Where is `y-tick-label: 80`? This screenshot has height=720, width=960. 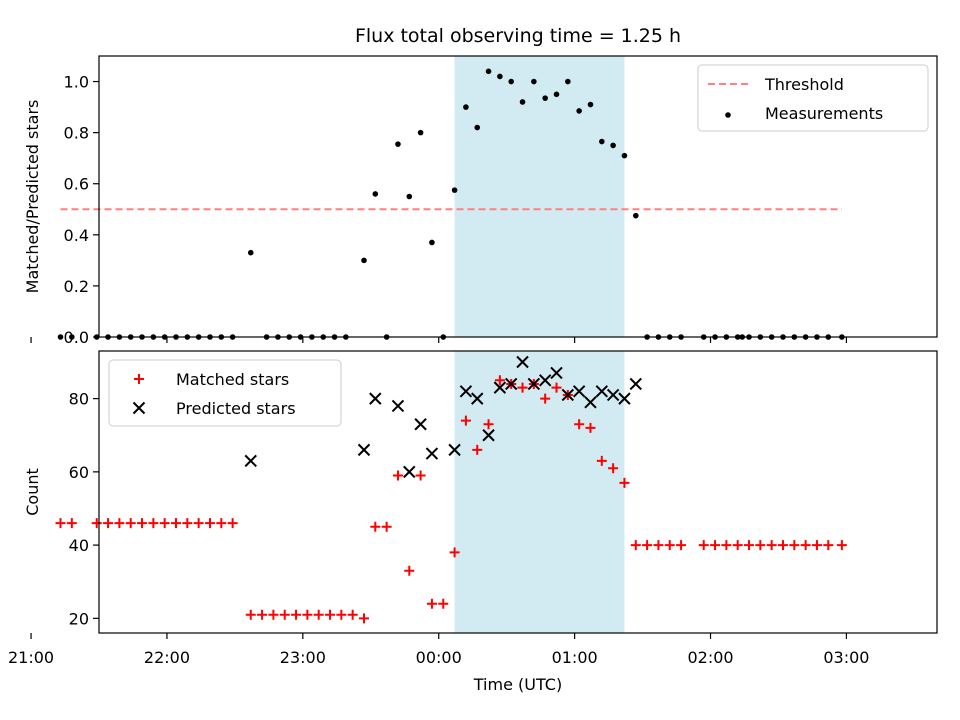
y-tick-label: 80 is located at coordinates (79, 399).